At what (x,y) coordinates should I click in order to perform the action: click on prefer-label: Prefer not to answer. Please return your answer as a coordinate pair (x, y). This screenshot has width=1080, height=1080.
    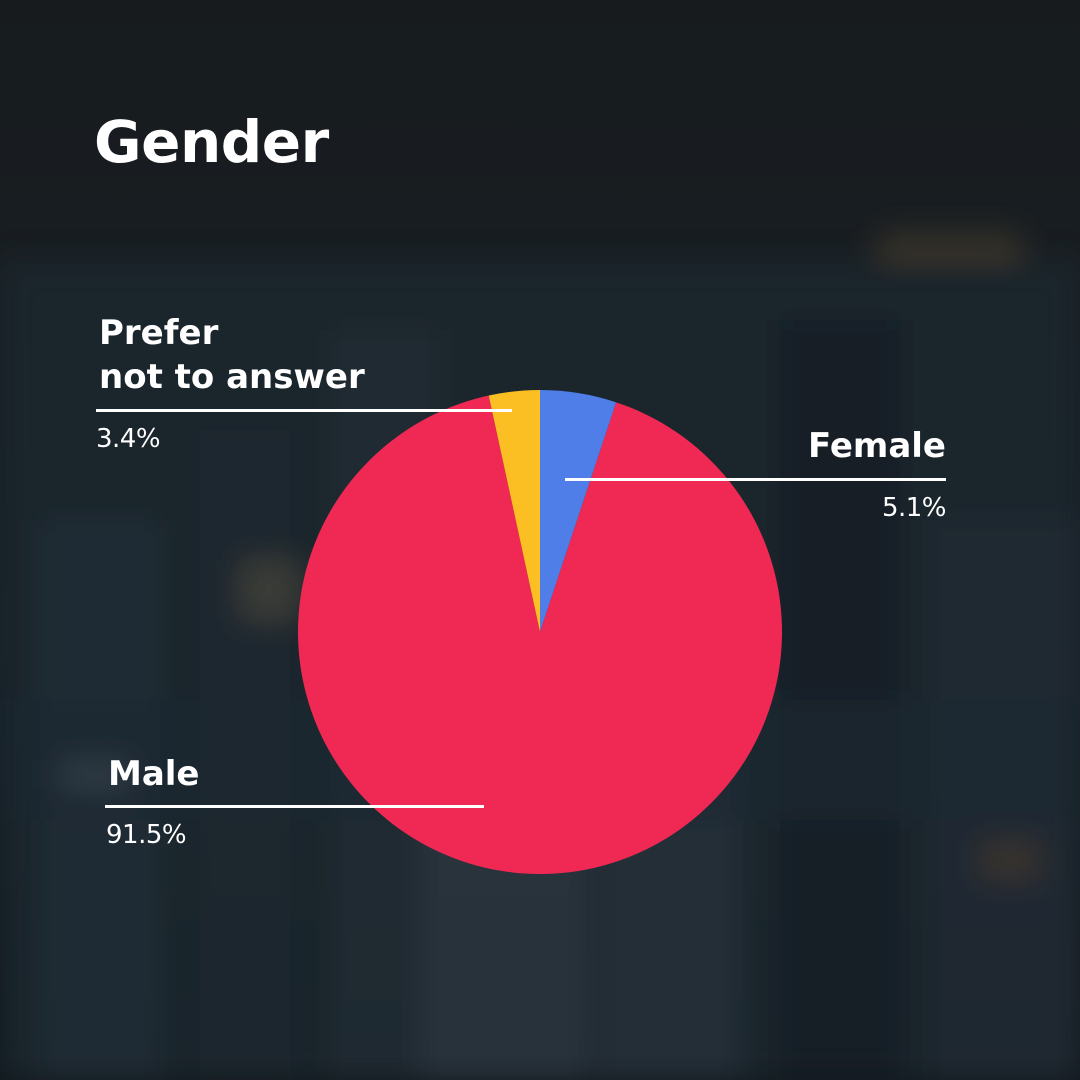
    Looking at the image, I should click on (232, 355).